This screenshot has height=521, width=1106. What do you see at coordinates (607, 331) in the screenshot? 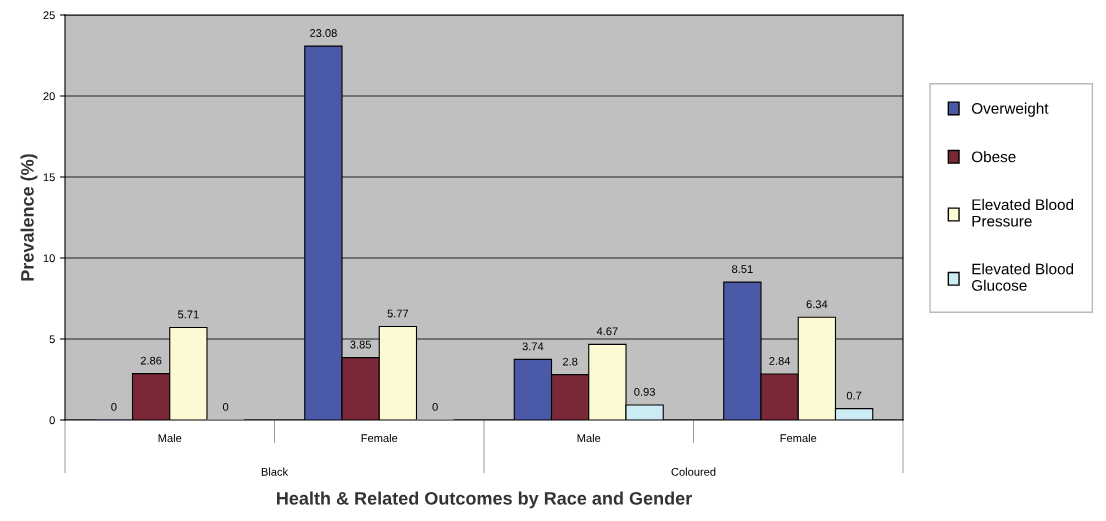
I see `data-label: 4.67` at bounding box center [607, 331].